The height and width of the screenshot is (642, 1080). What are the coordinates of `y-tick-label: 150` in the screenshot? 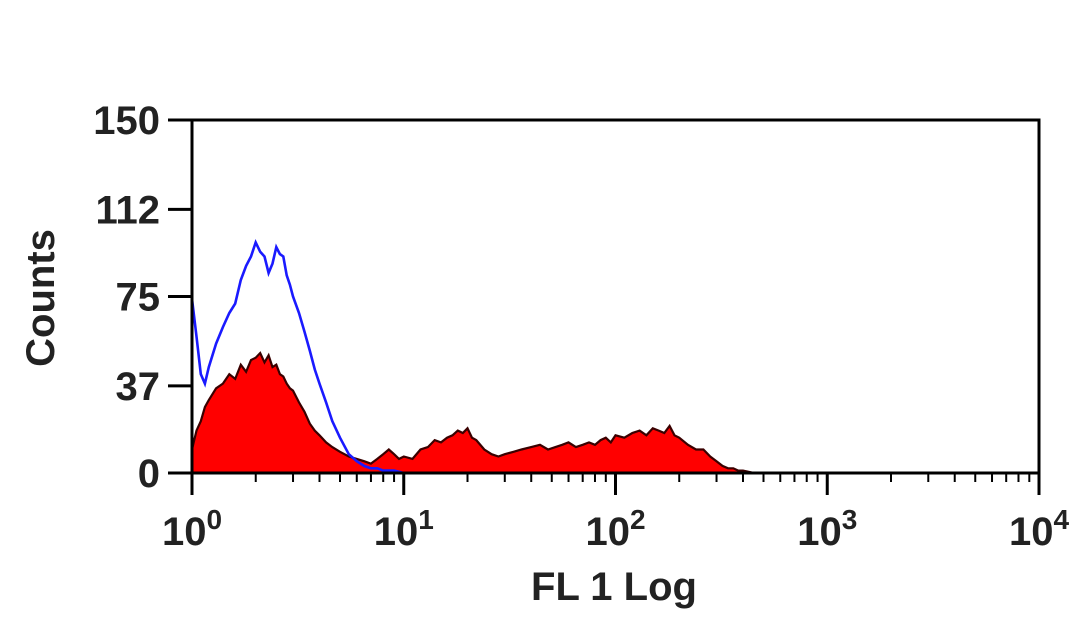 It's located at (126, 121).